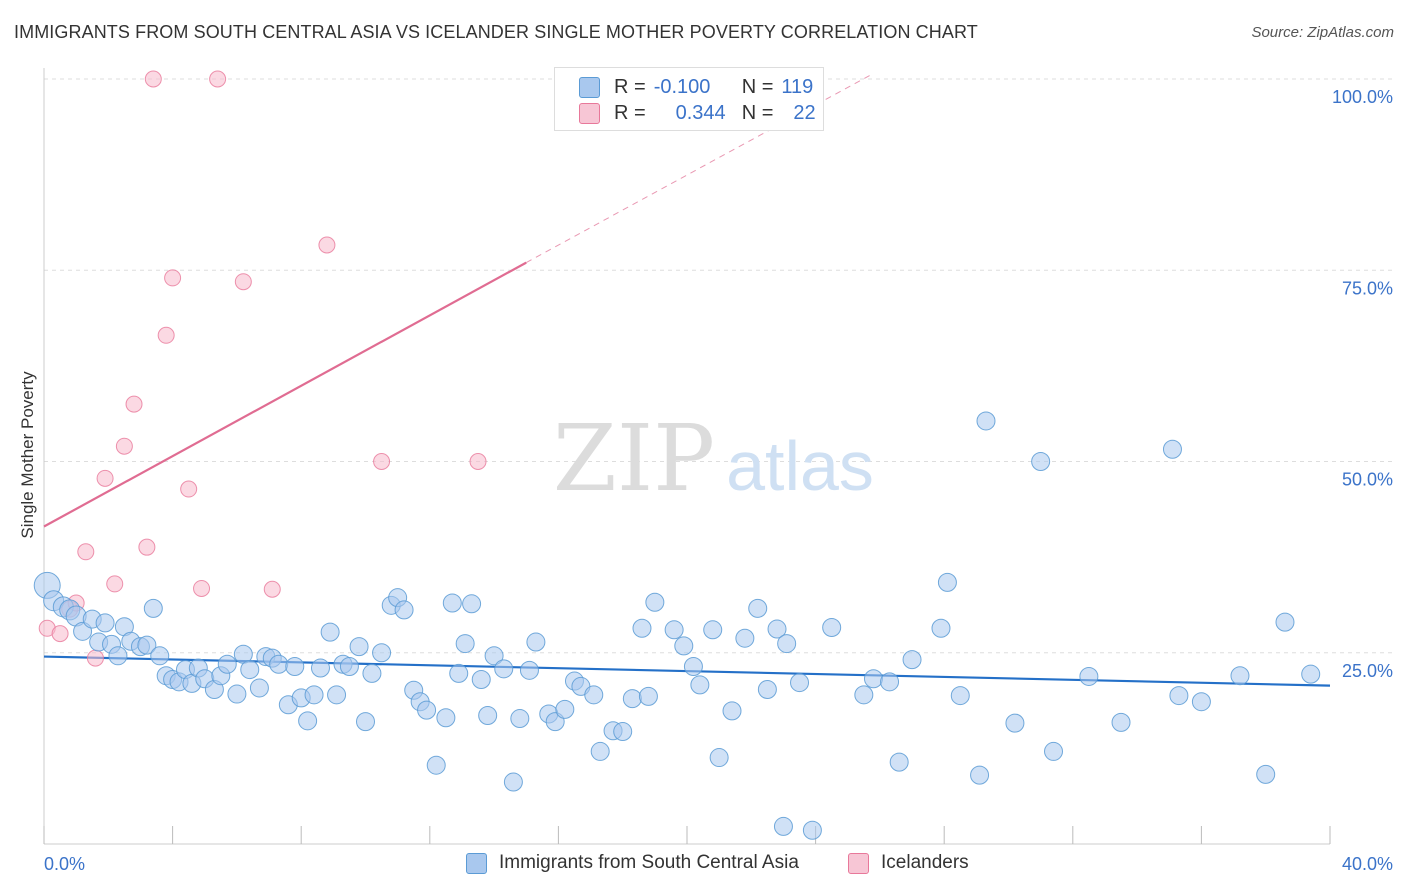 This screenshot has height=892, width=1406. I want to click on correlation-legend: R = -0.100 N = 119 R = 0.344 N = 22, so click(689, 99).